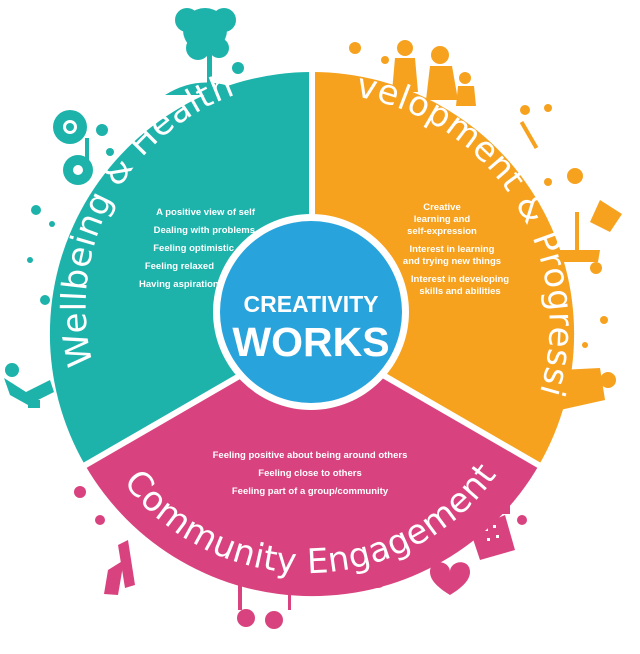 Image resolution: width=640 pixels, height=654 pixels. I want to click on left-dots, so click(41, 255).